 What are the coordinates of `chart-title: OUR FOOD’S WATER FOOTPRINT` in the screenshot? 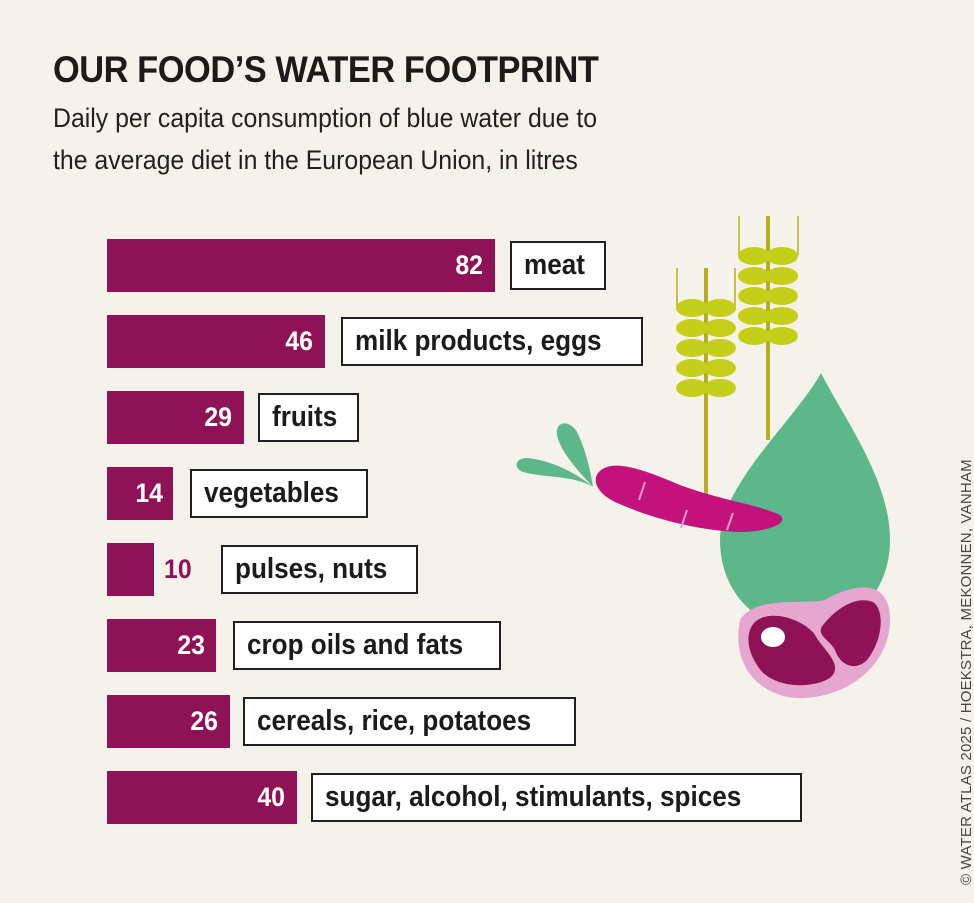 It's located at (326, 69).